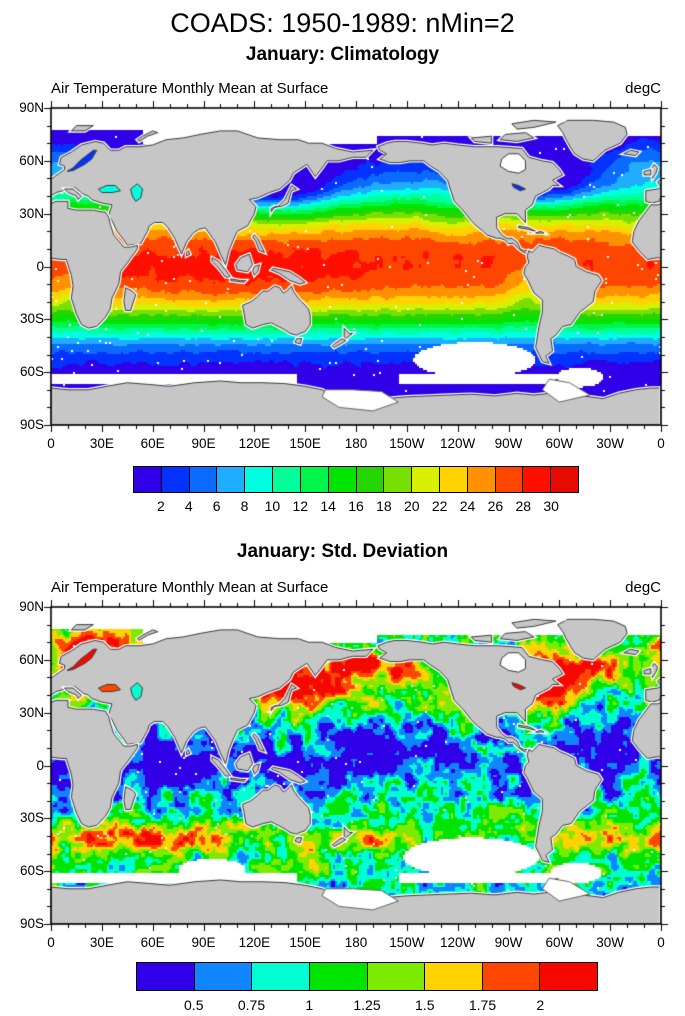 The image size is (685, 1016). I want to click on colorbar-tick-label: 0.75, so click(251, 1005).